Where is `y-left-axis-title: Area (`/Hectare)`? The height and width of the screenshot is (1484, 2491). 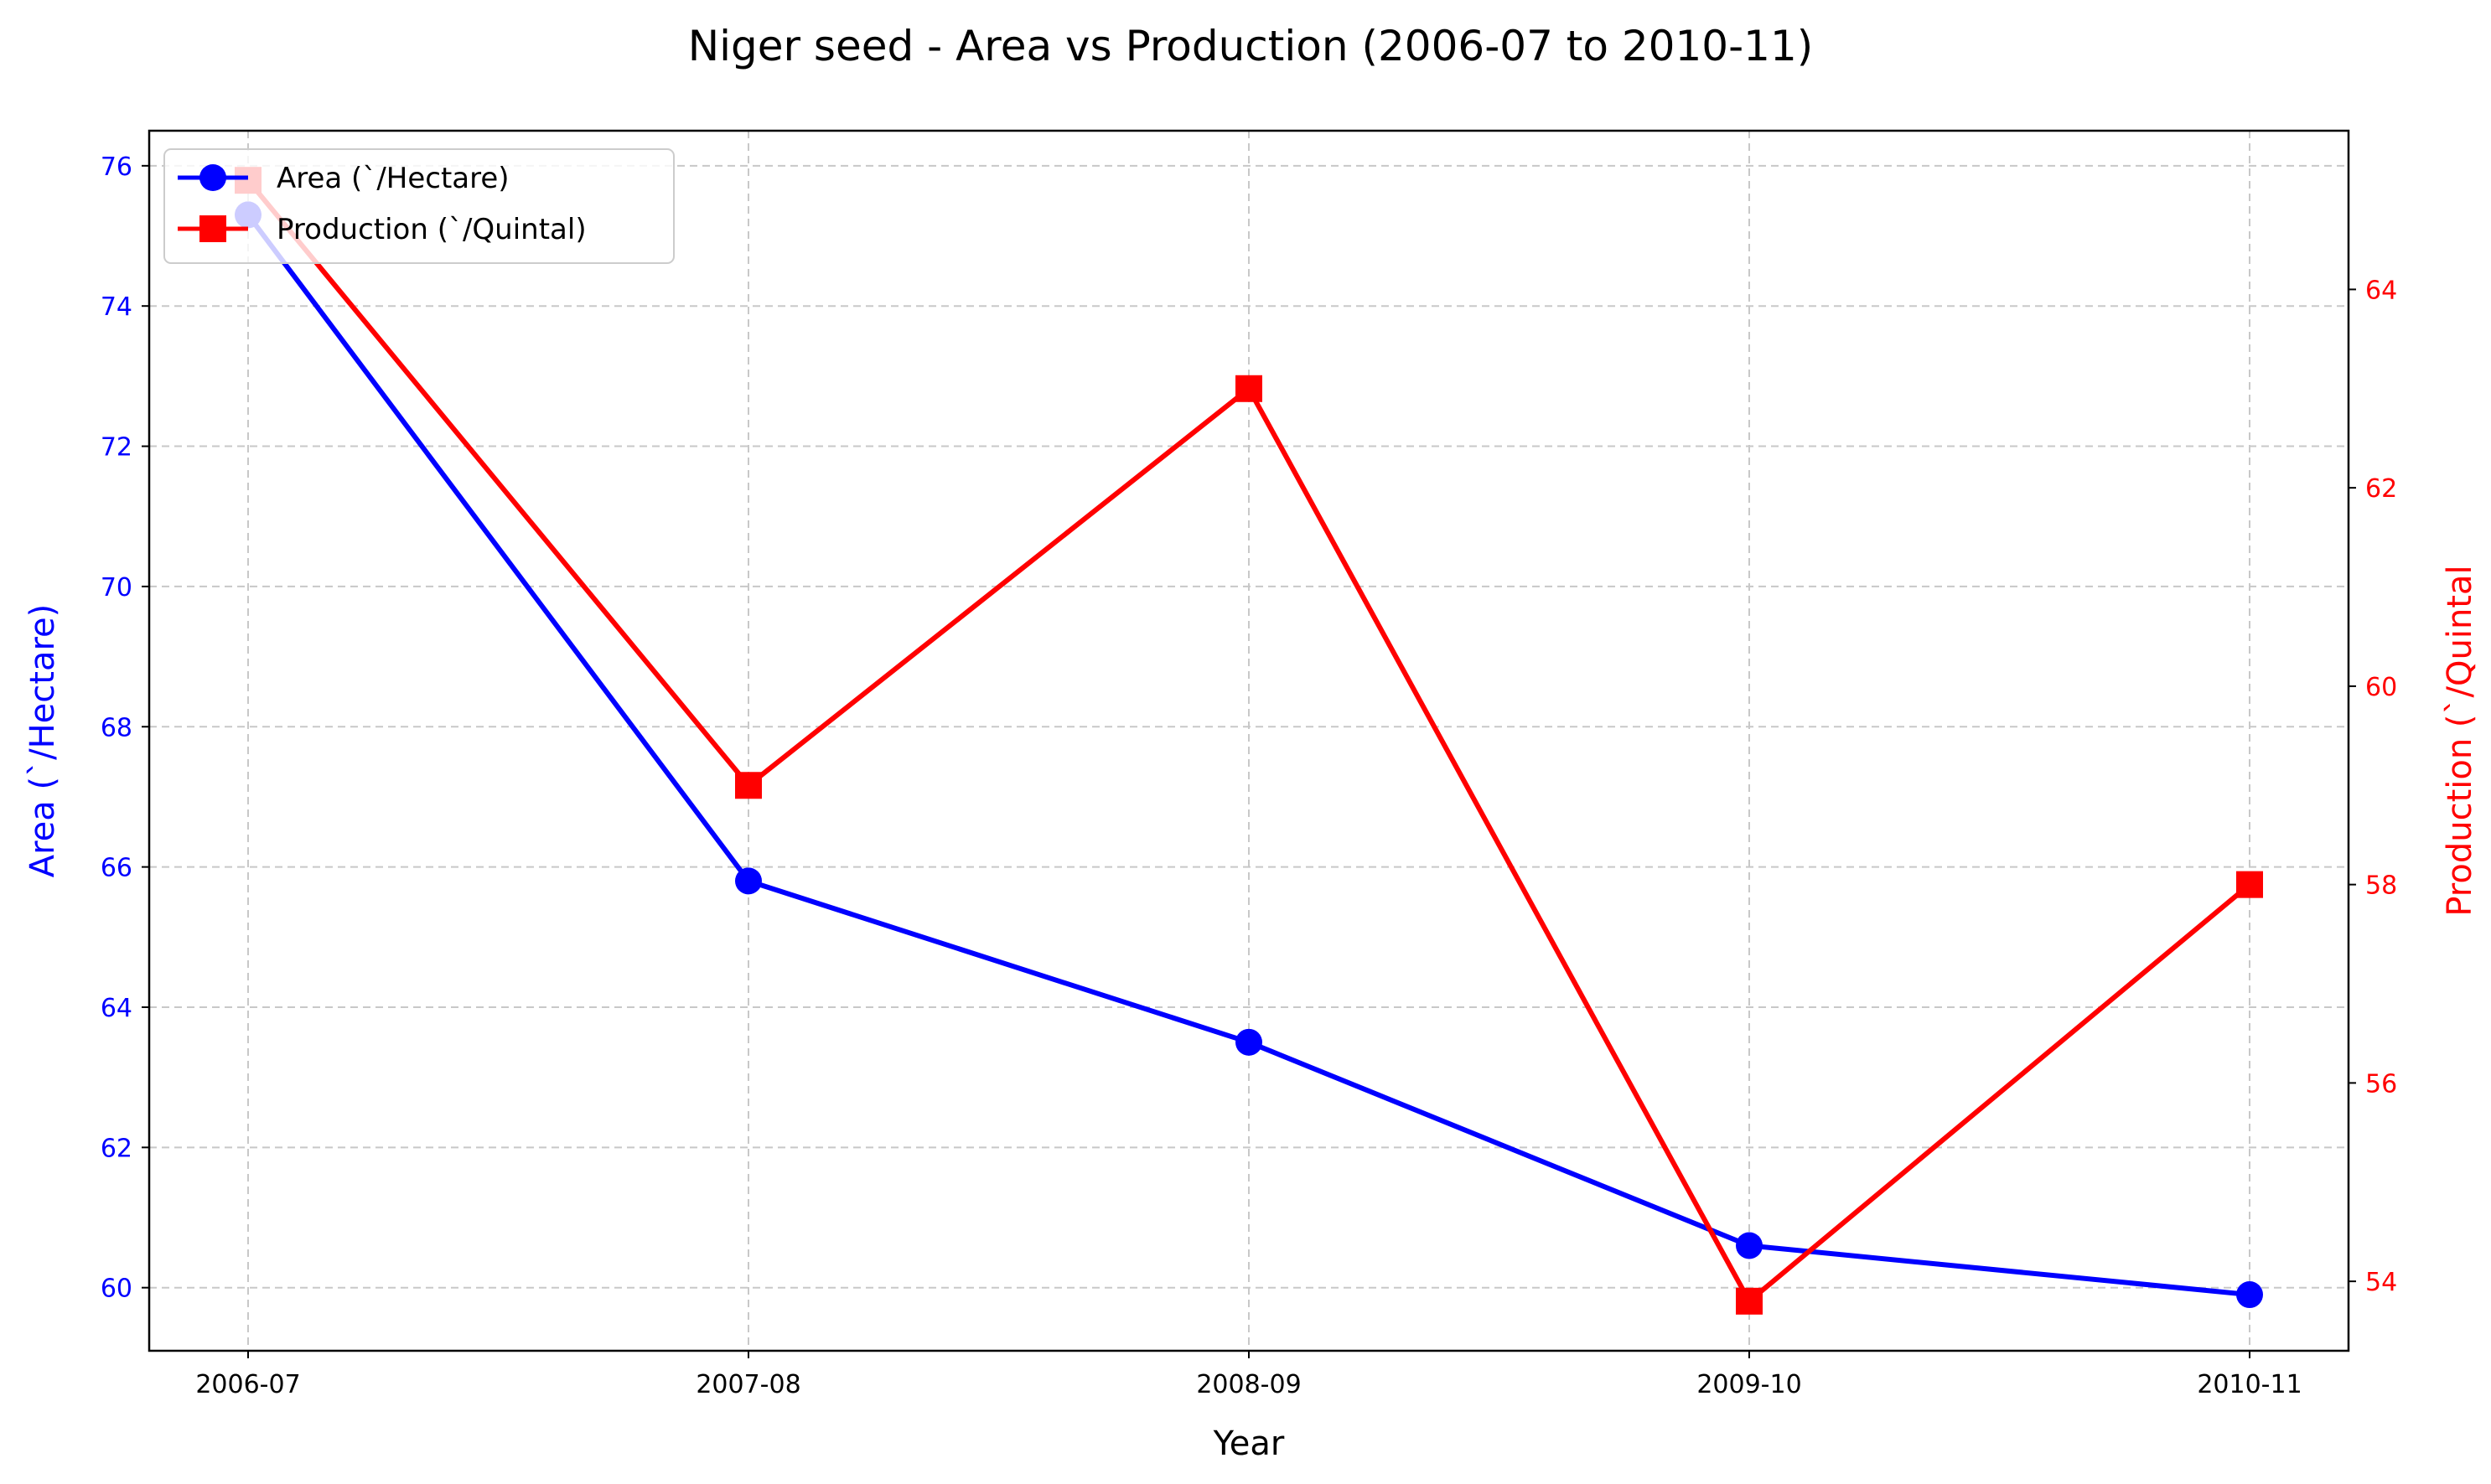 y-left-axis-title: Area (`/Hectare) is located at coordinates (42, 741).